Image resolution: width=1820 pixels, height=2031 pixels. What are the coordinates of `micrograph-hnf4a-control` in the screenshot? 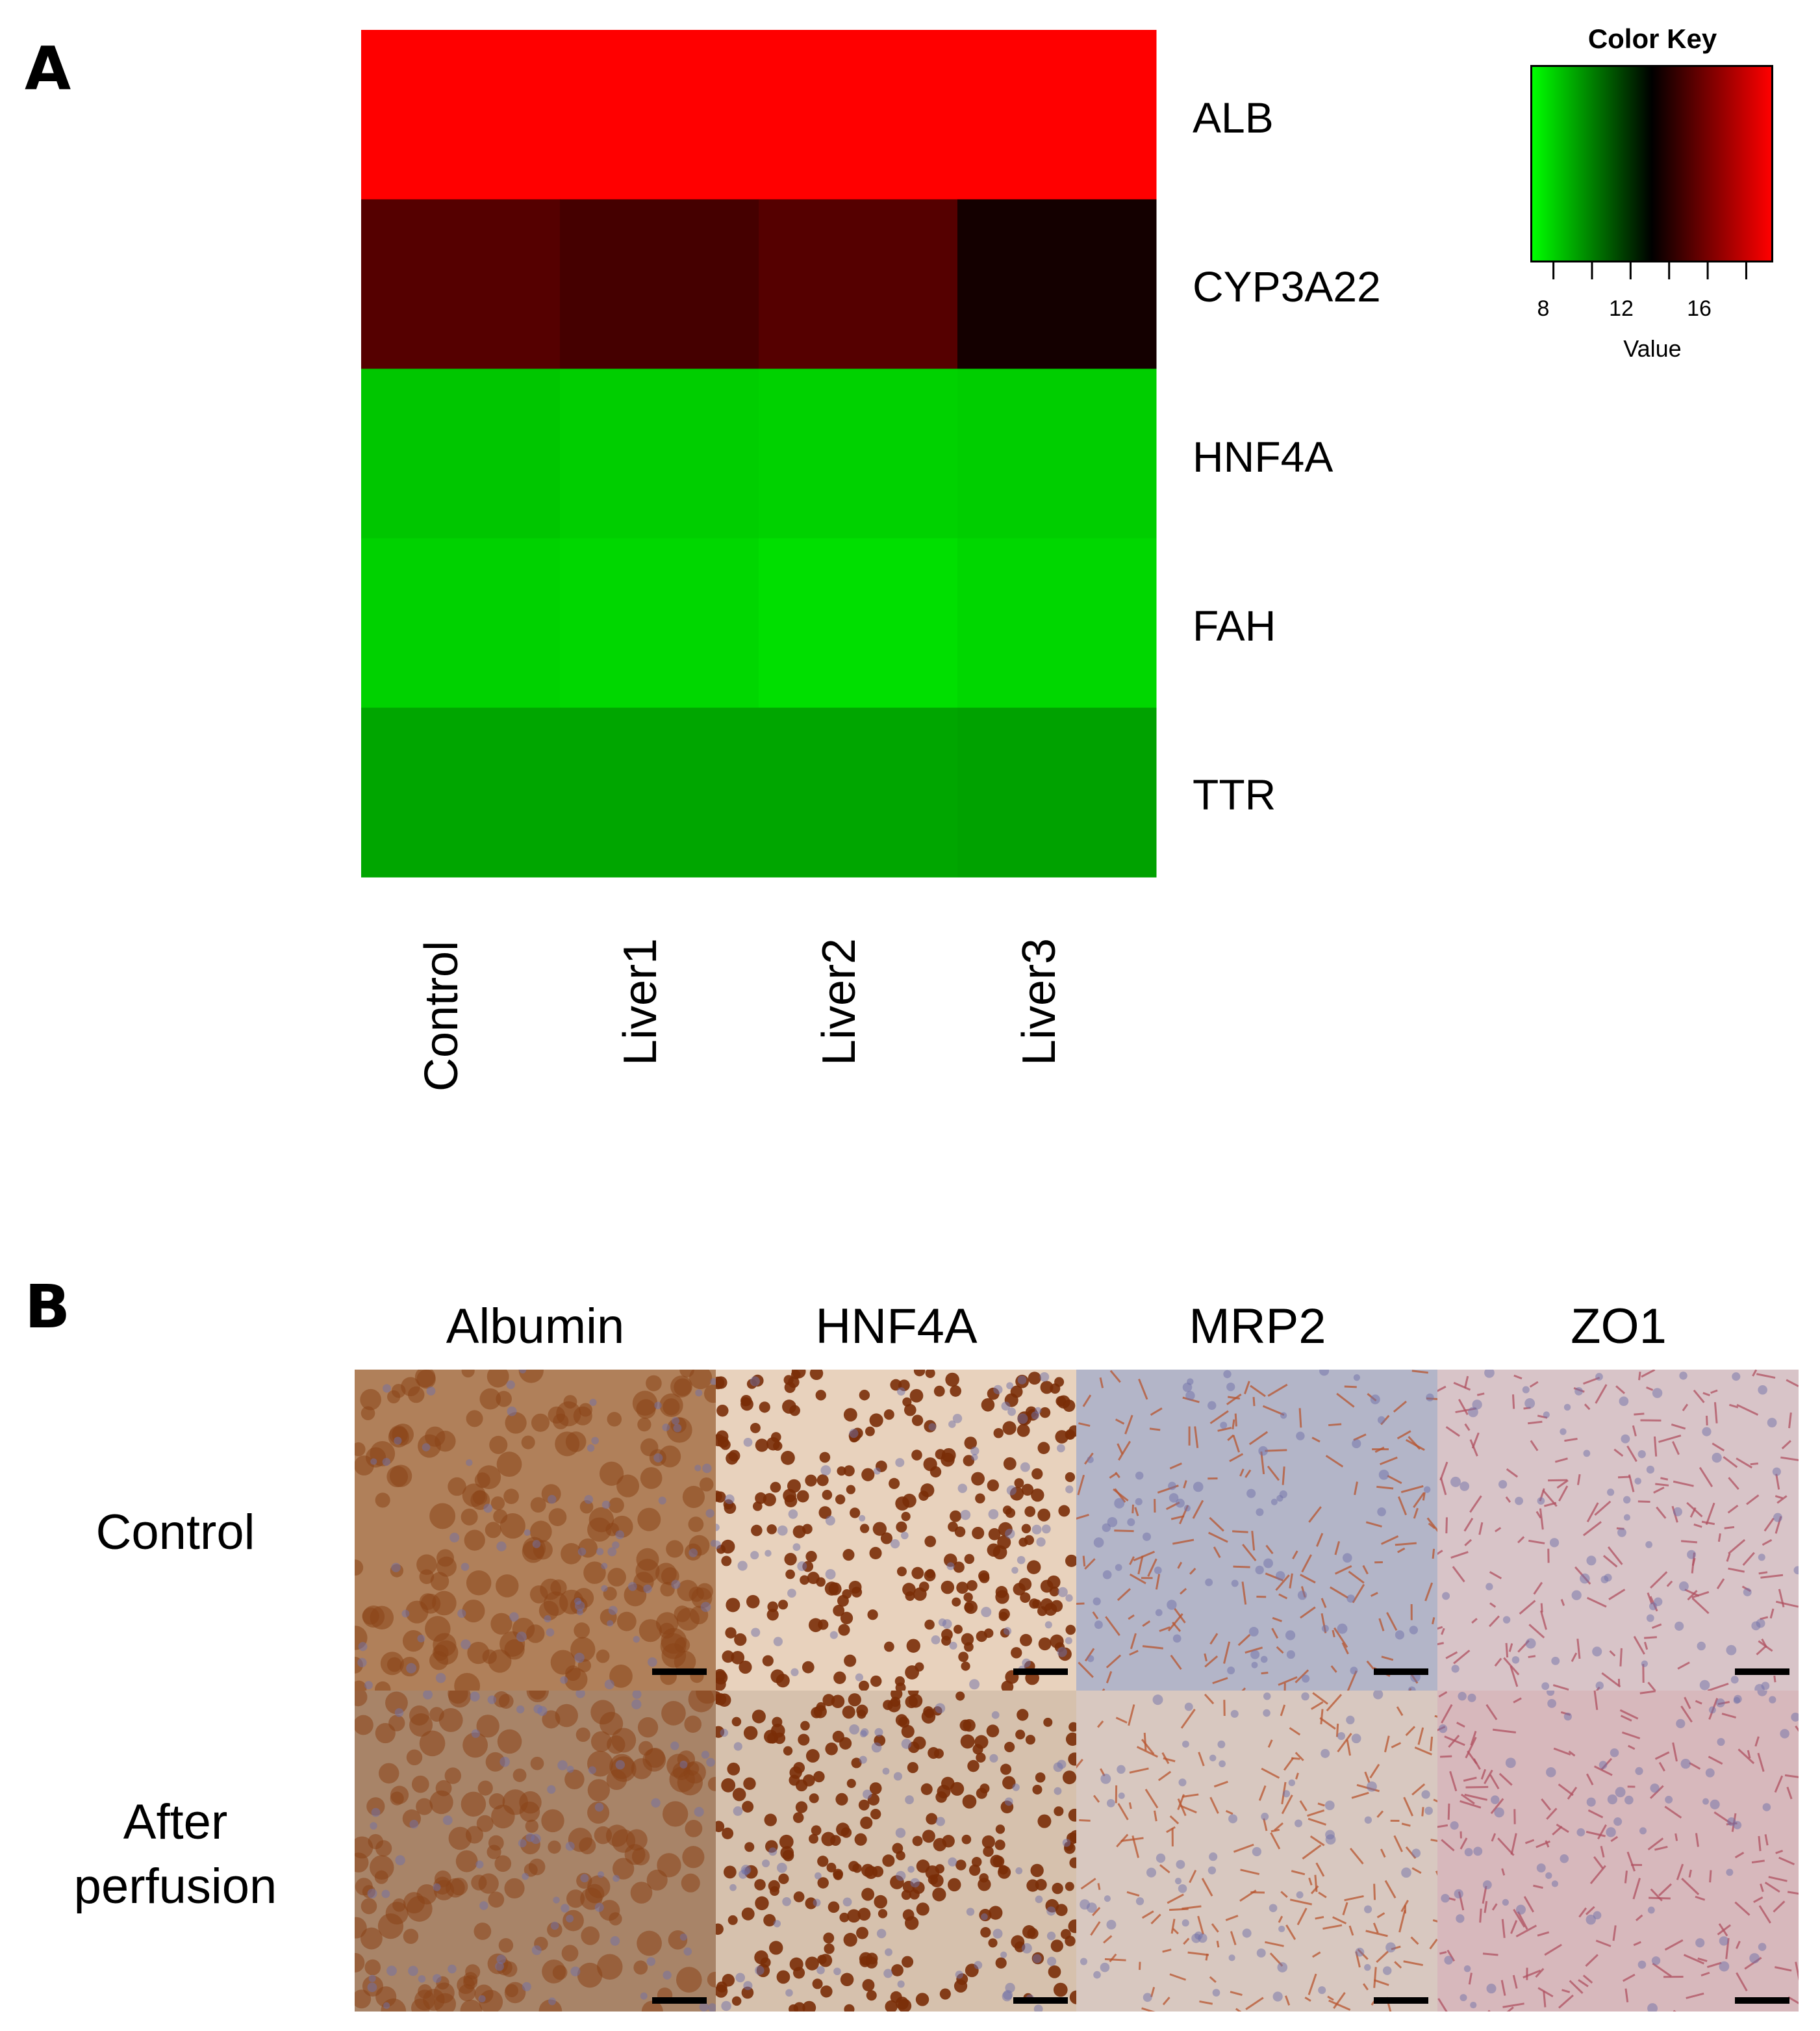 It's located at (896, 1530).